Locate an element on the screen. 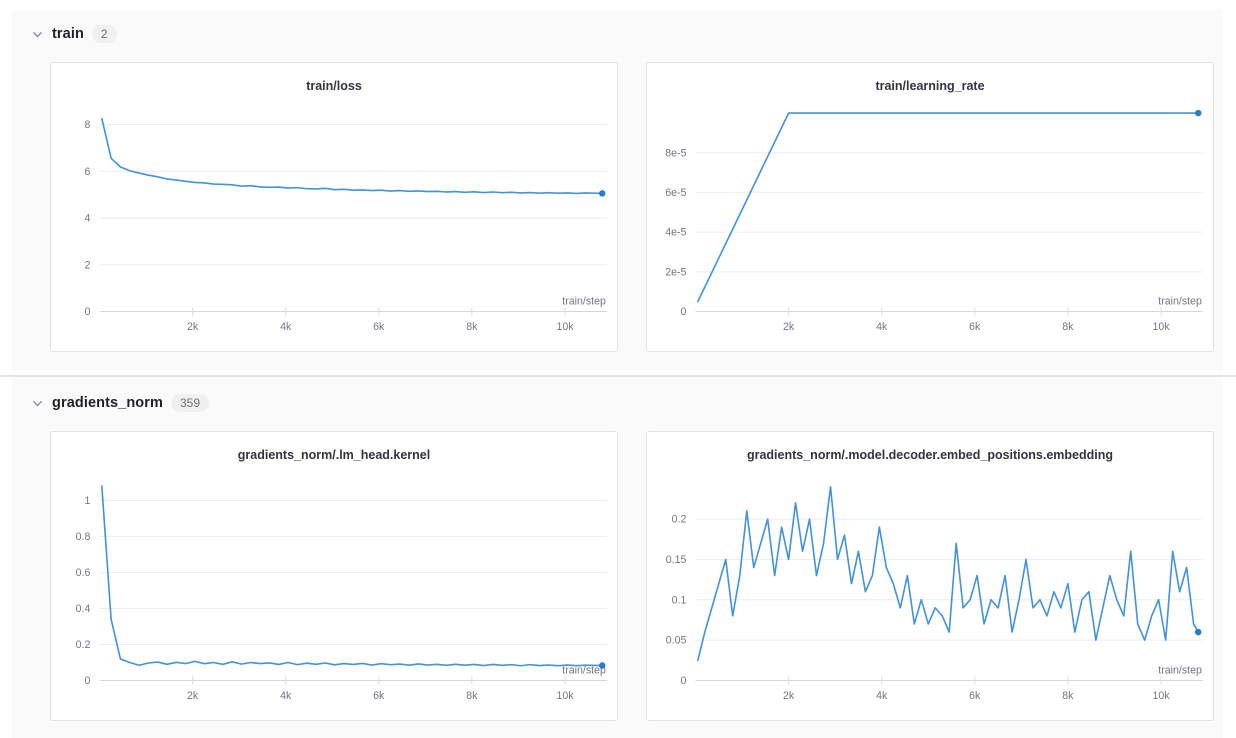  section-gradients-norm-header: gradients_norm 359 is located at coordinates (618, 403).